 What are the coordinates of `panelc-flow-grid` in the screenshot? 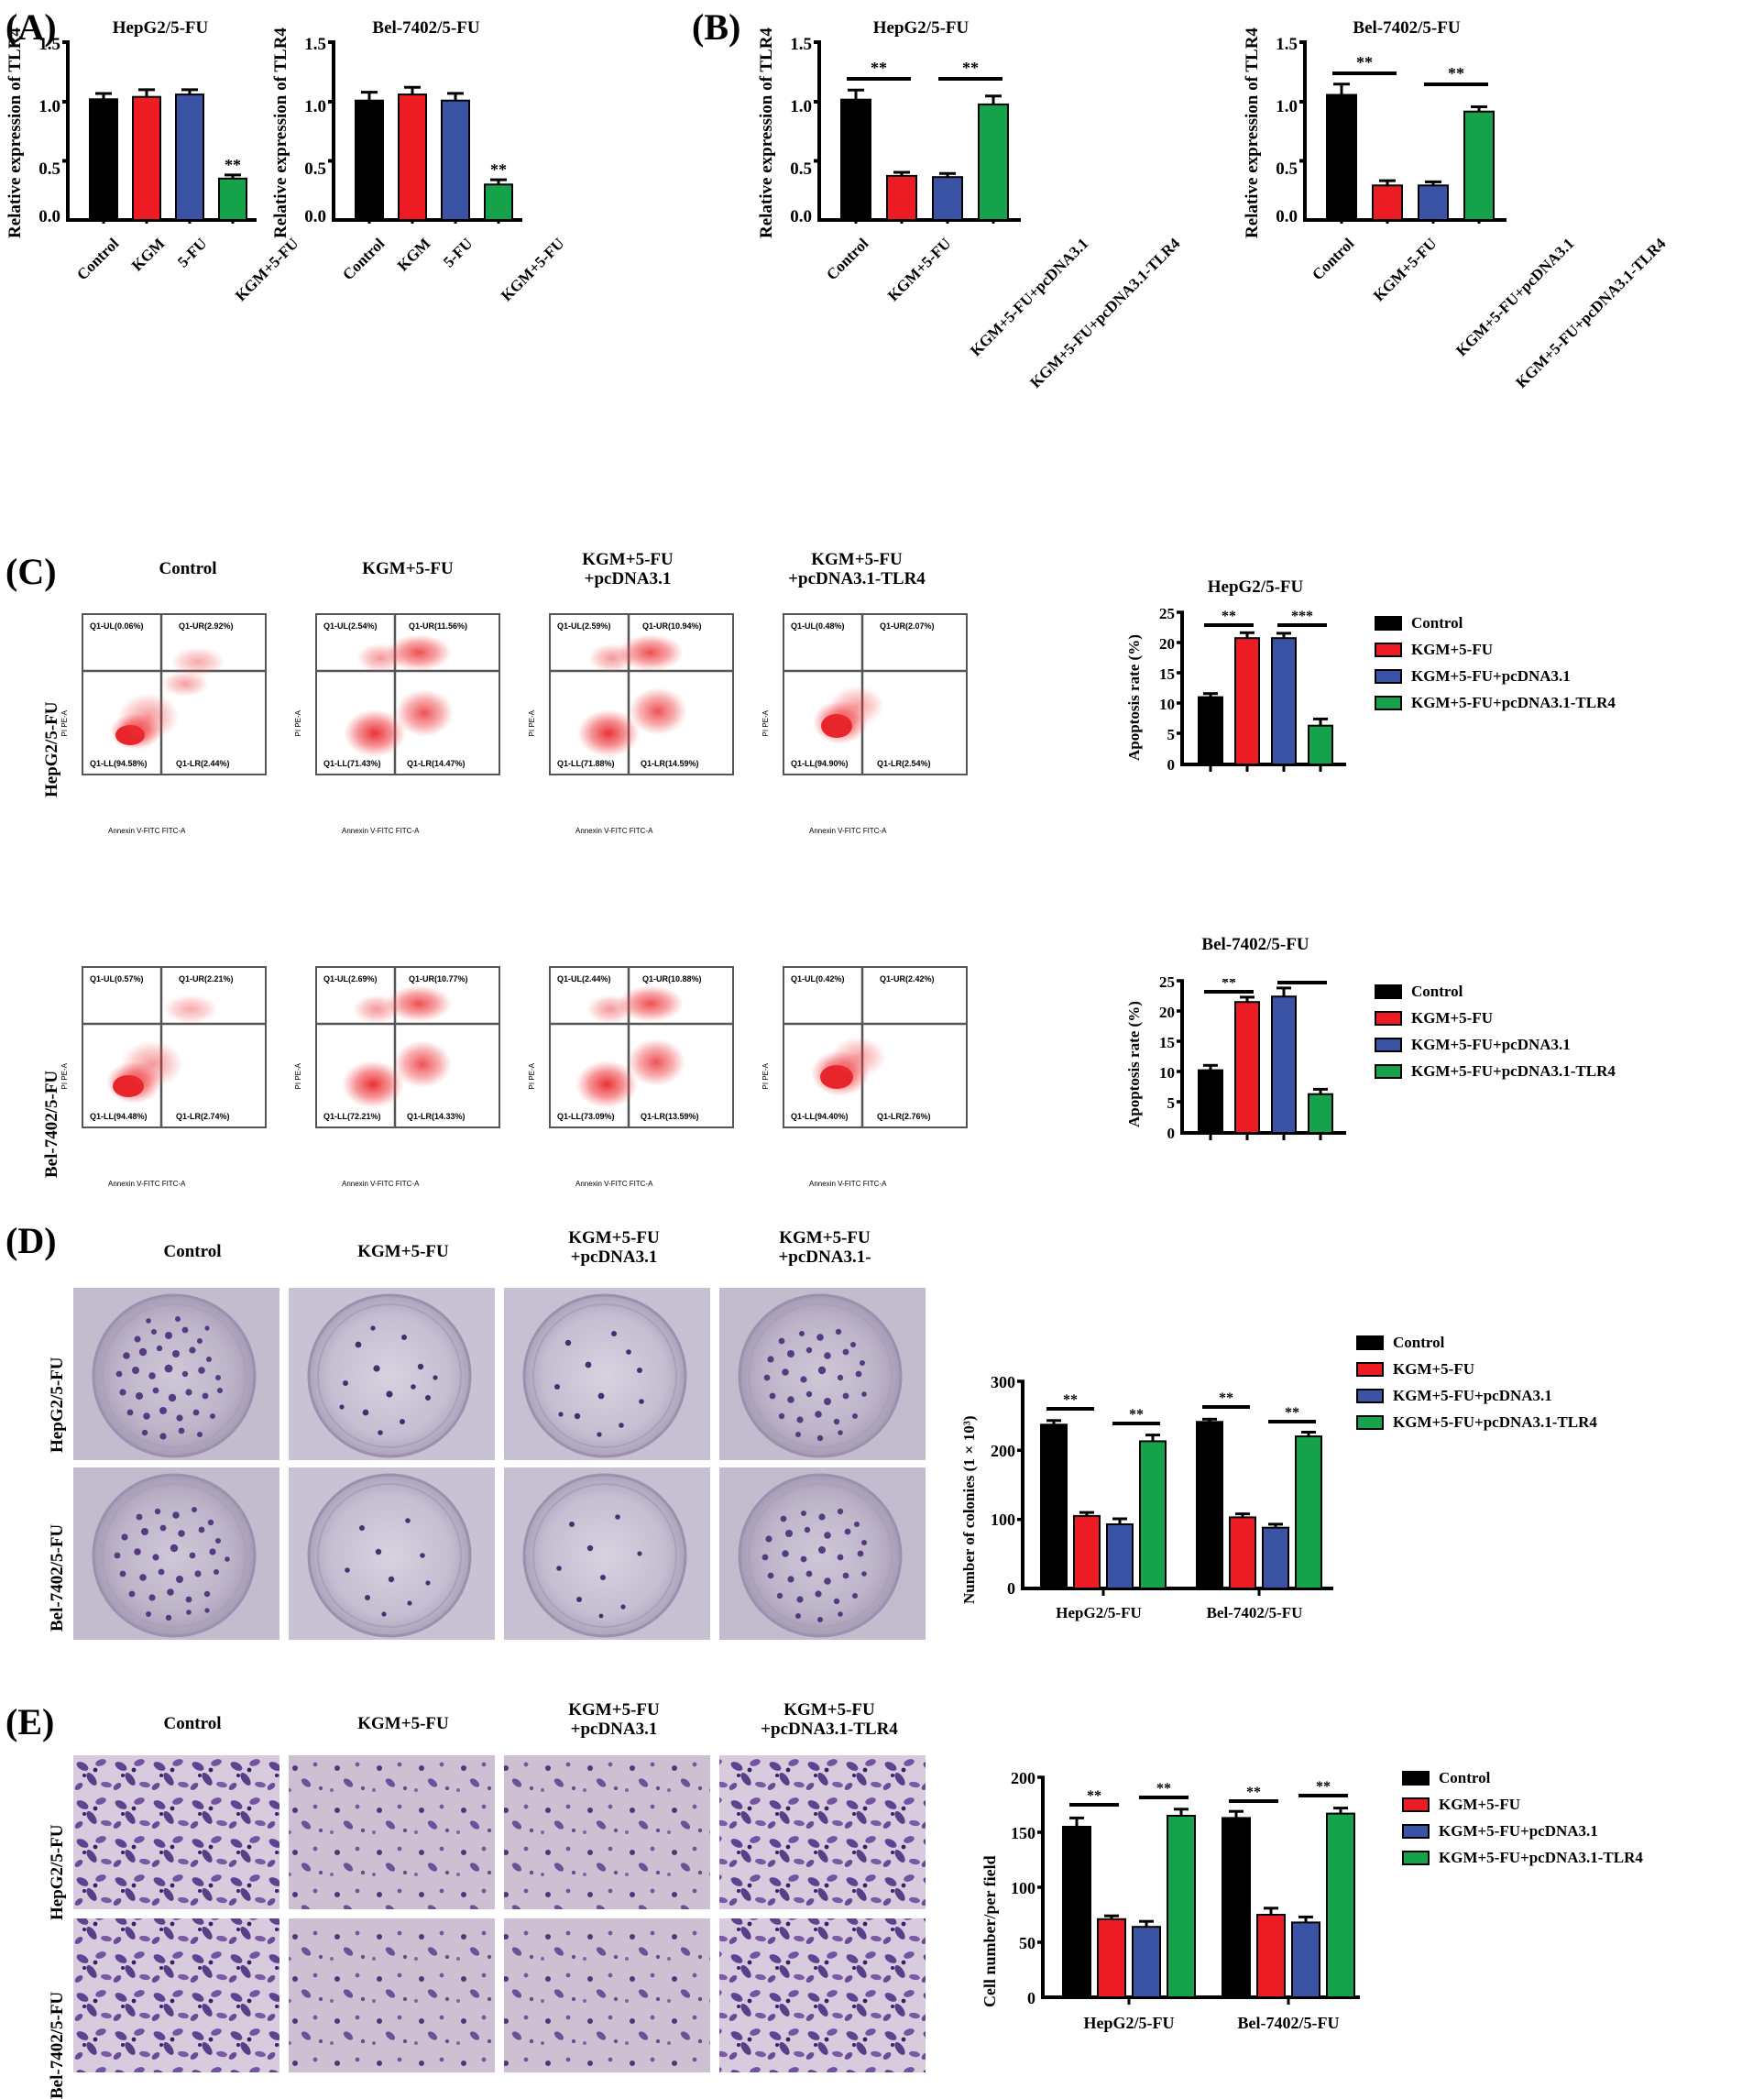 It's located at (525, 871).